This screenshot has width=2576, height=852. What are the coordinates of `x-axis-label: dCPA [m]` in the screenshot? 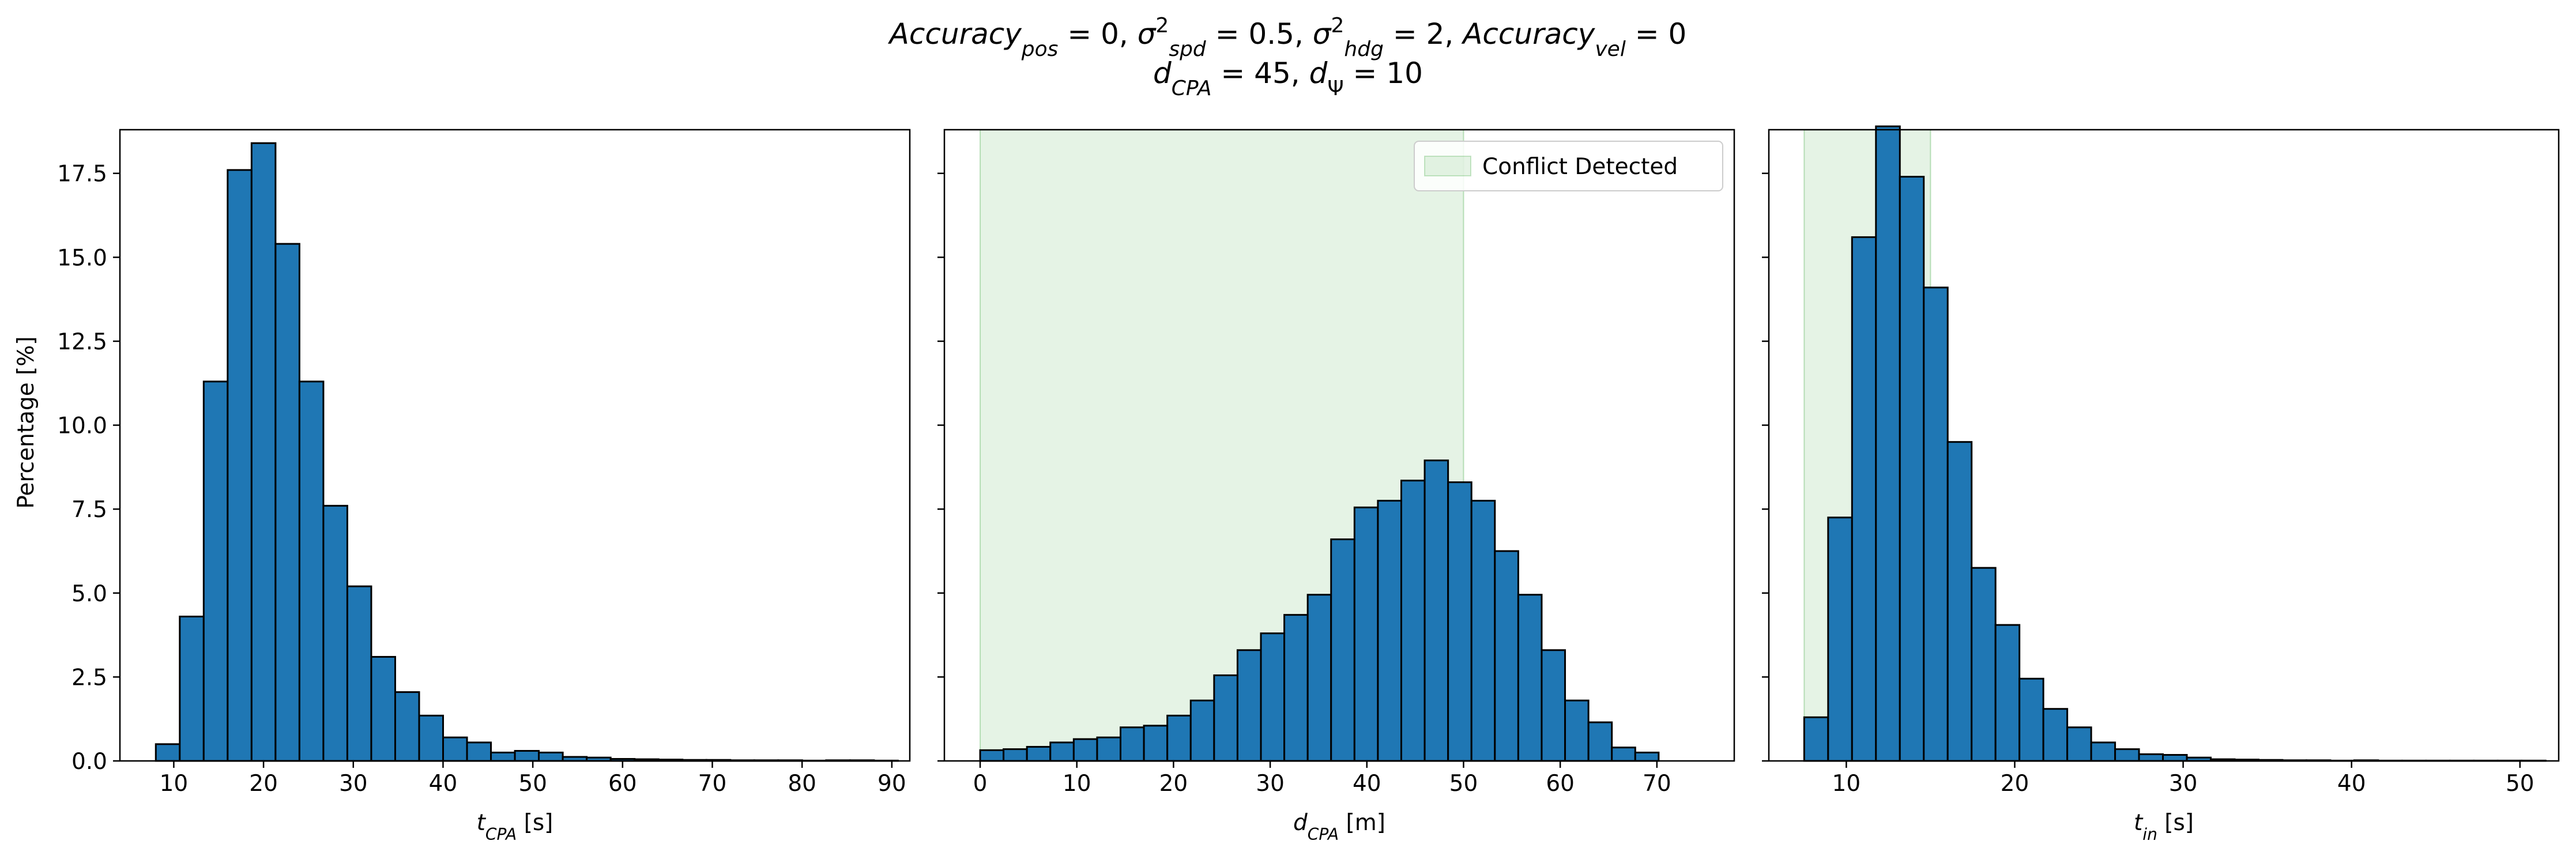 It's located at (1339, 827).